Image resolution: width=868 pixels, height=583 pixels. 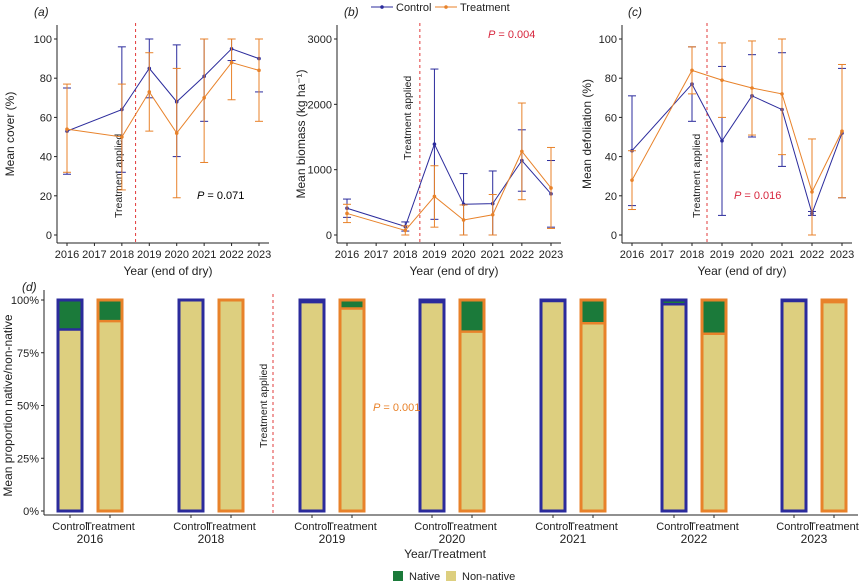 What do you see at coordinates (28, 407) in the screenshot?
I see `y-tick-label: 50%` at bounding box center [28, 407].